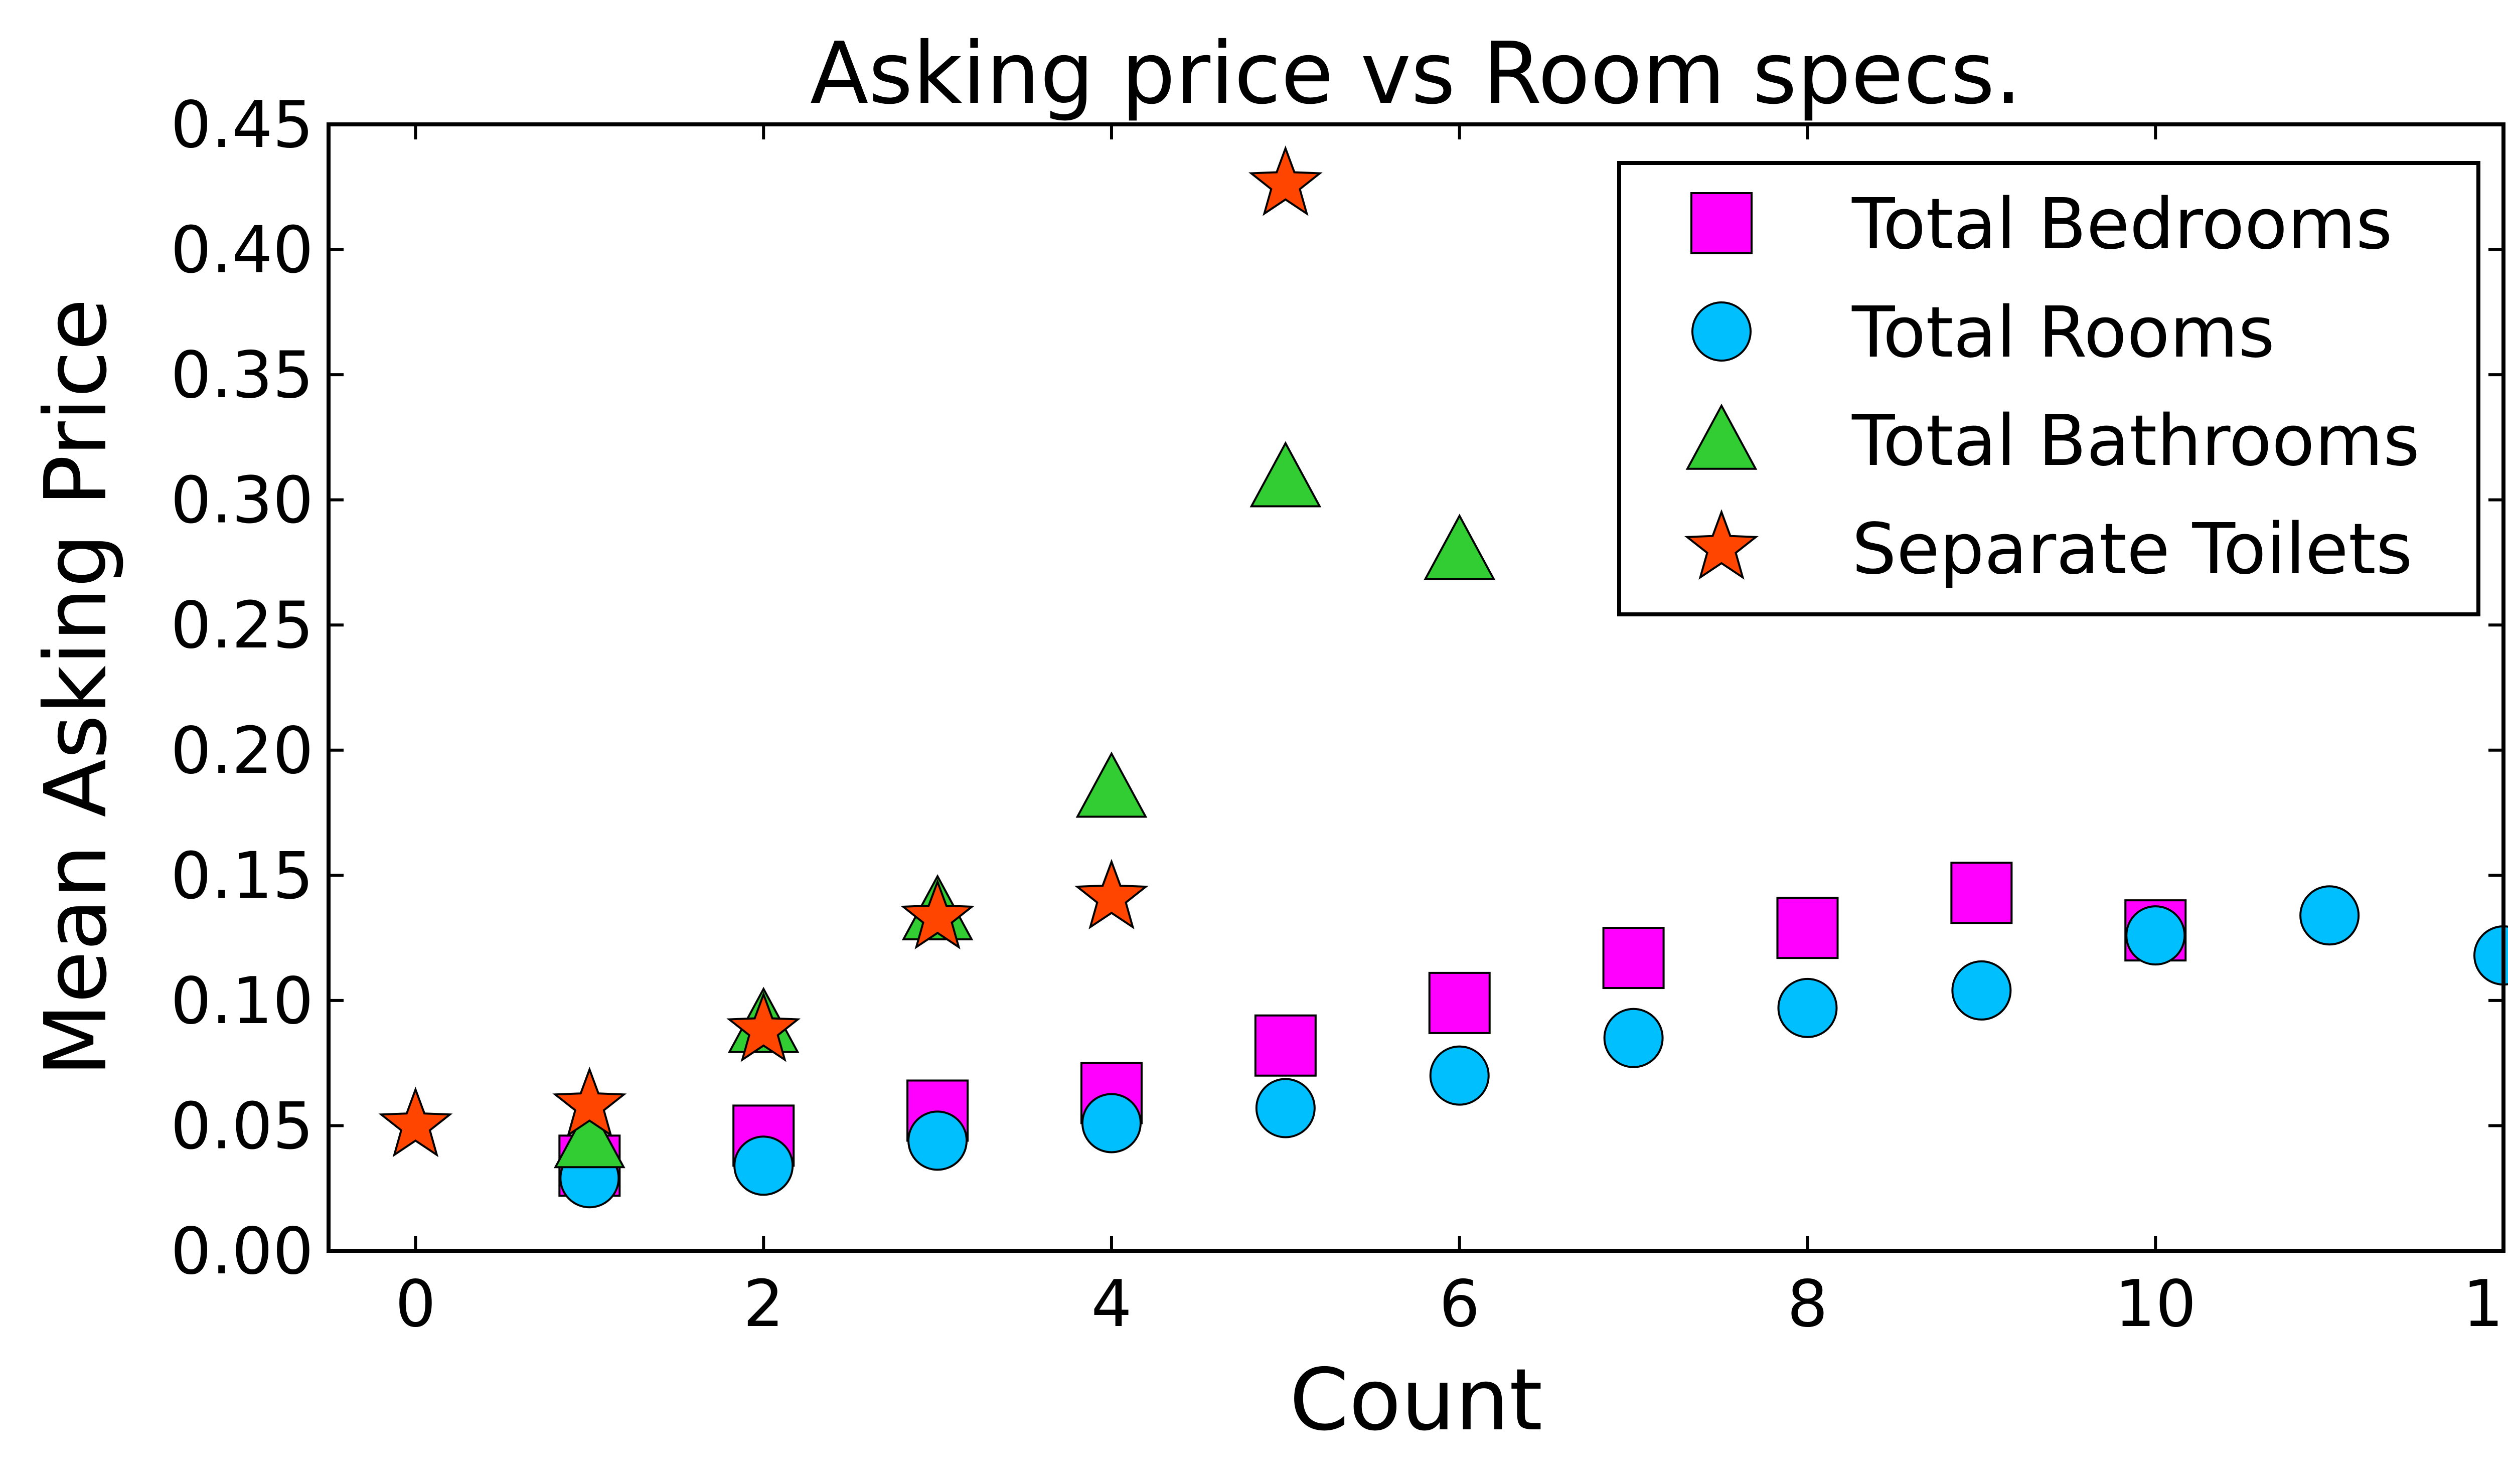 Image resolution: width=2508 pixels, height=1484 pixels. I want to click on y-tick-label: 0.45, so click(243, 125).